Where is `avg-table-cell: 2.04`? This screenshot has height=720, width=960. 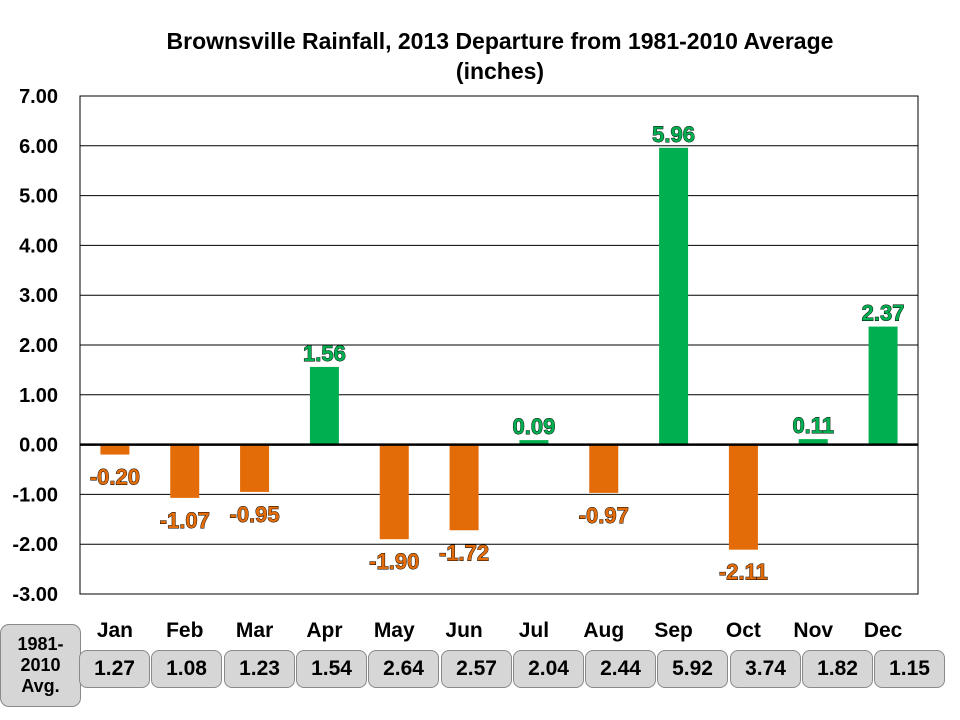 avg-table-cell: 2.04 is located at coordinates (548, 669).